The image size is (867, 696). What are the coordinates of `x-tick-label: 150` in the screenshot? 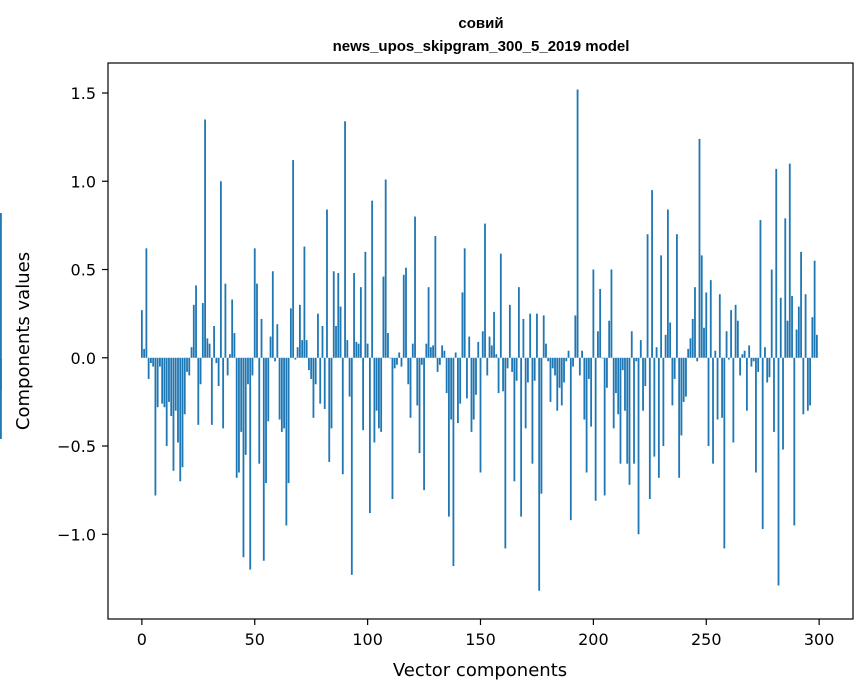 It's located at (480, 639).